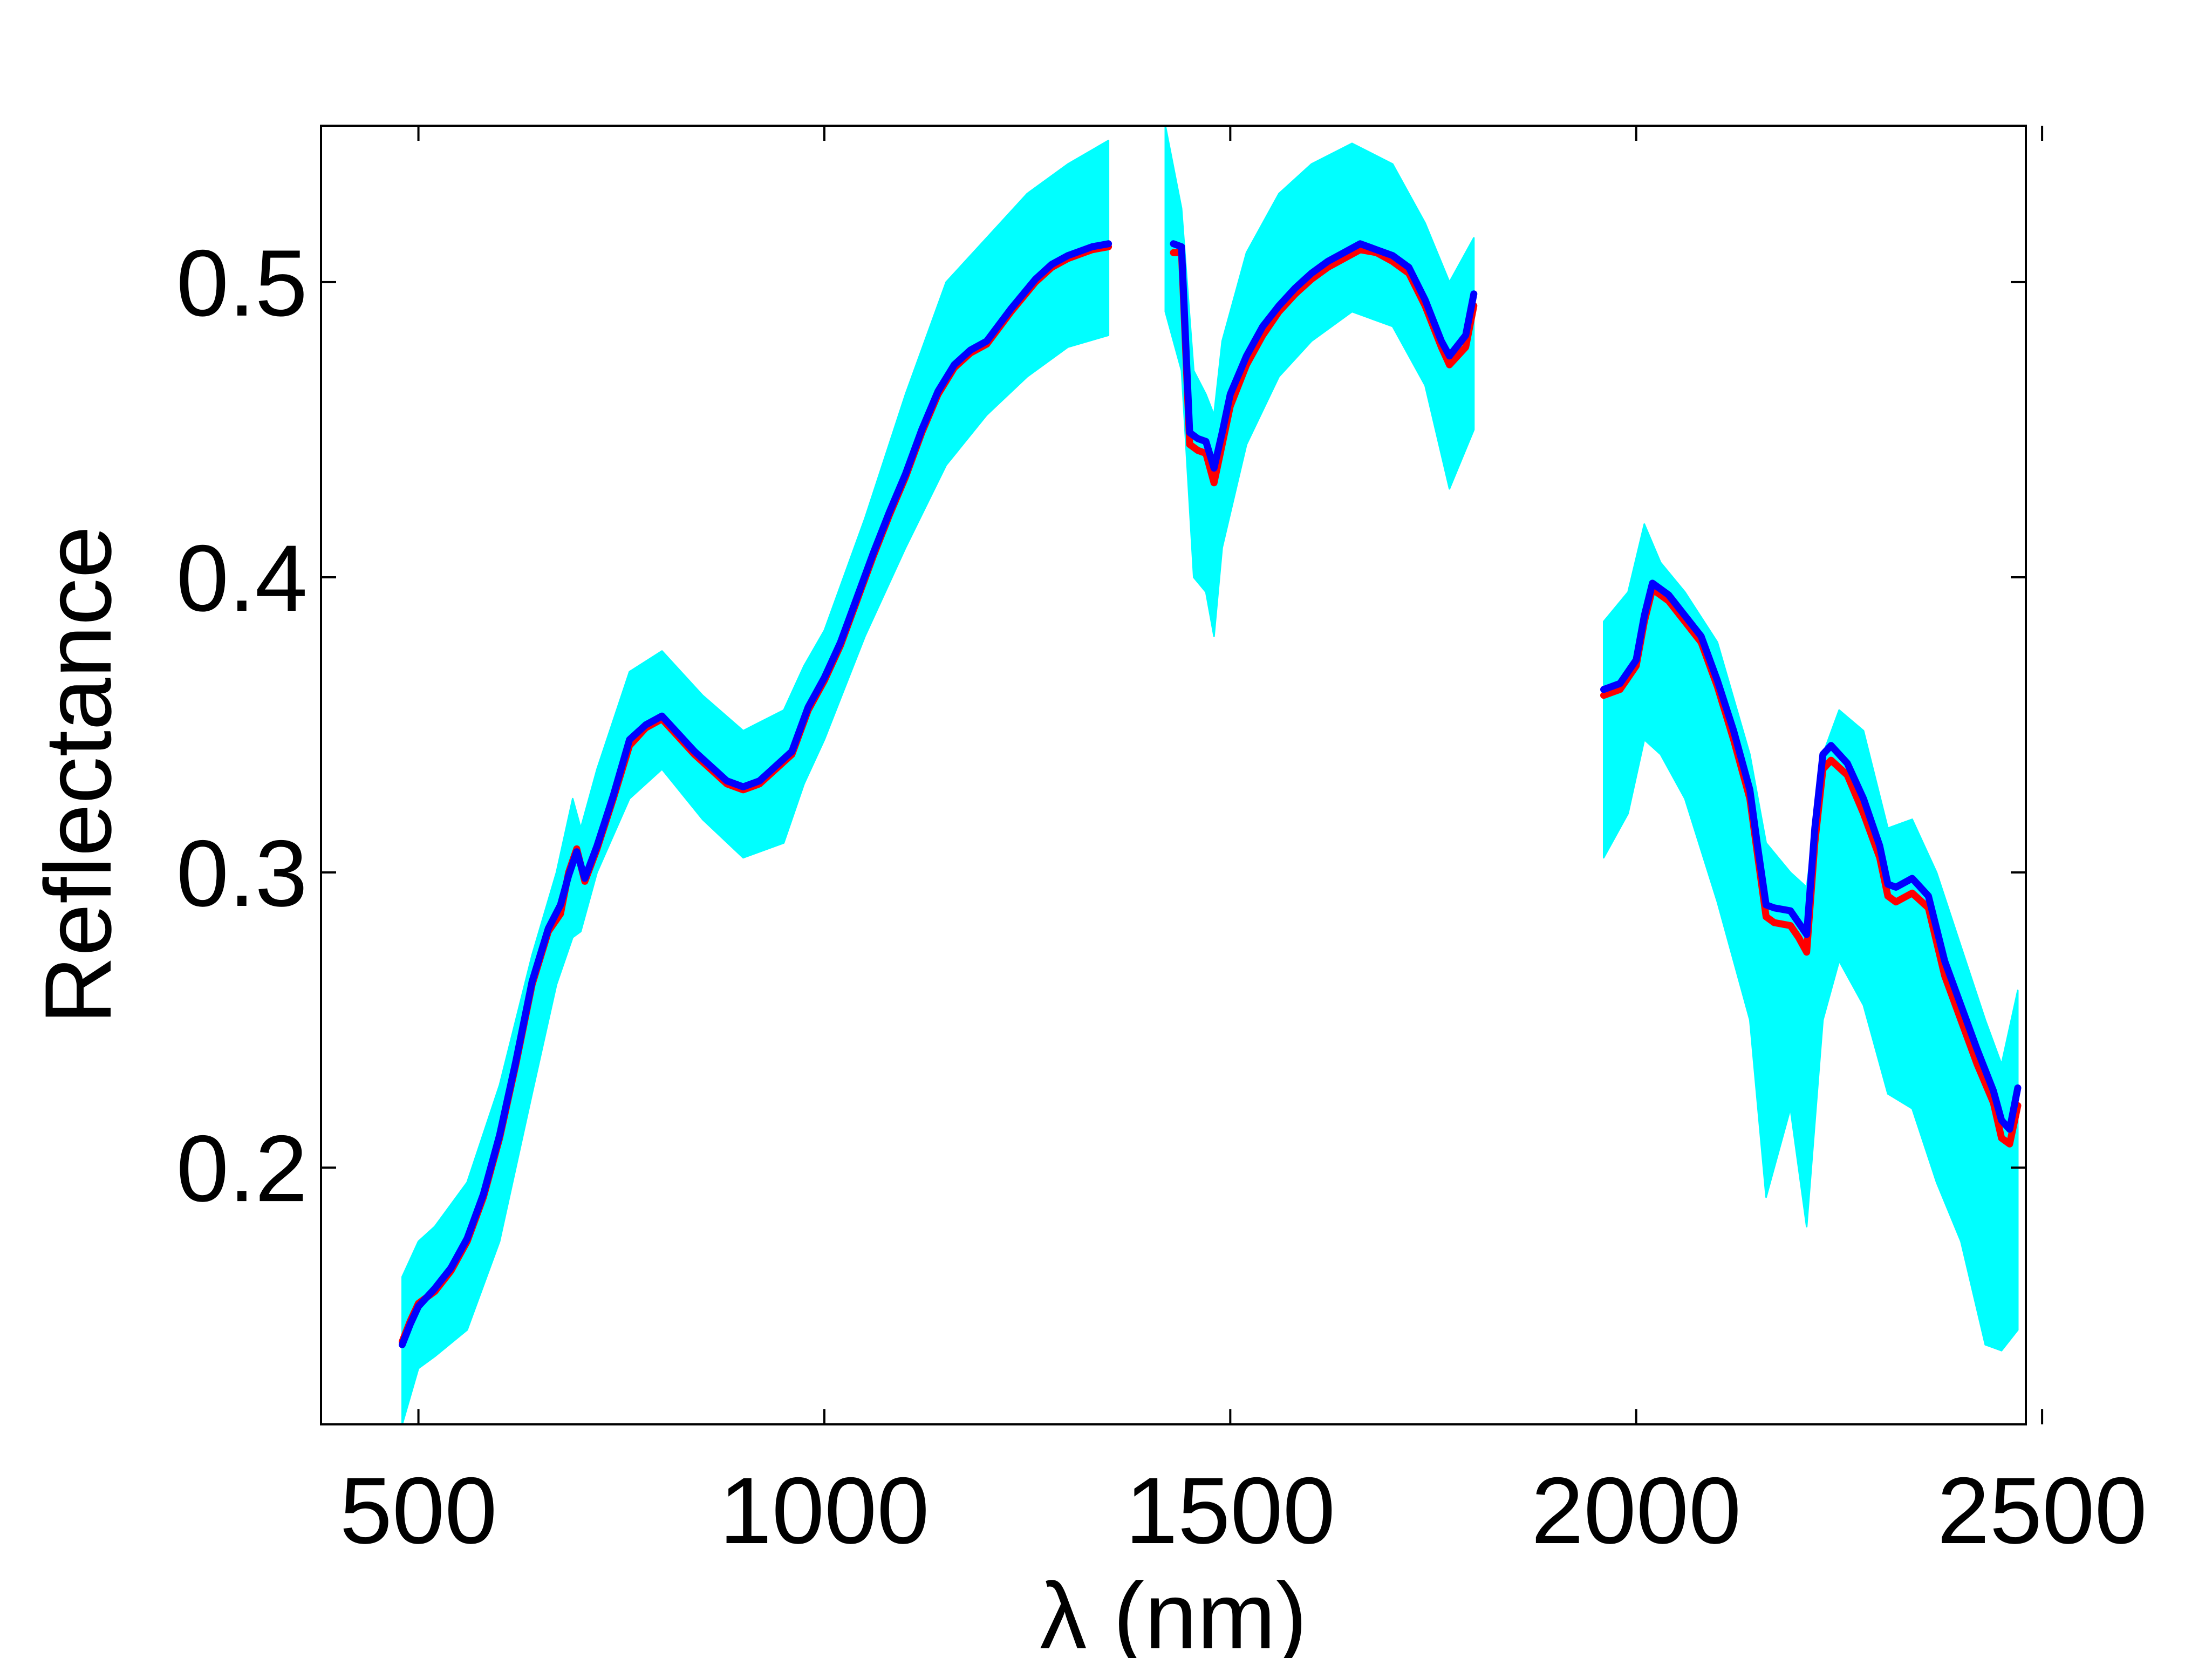 This screenshot has height=1658, width=2212. I want to click on y-tick-label: 0.3, so click(242, 873).